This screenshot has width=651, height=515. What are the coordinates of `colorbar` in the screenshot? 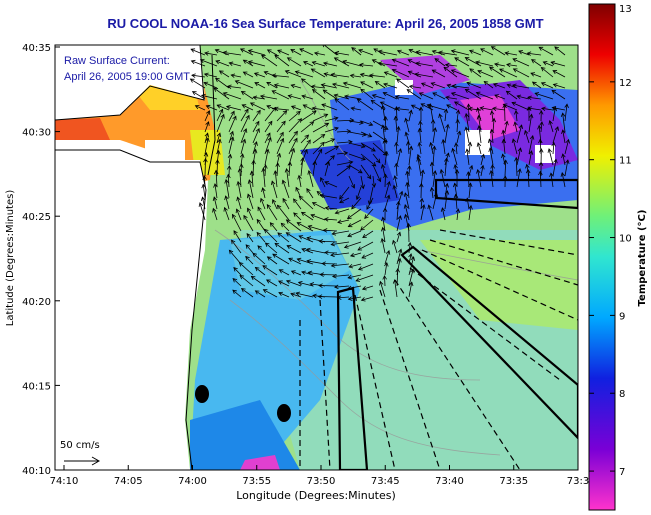 It's located at (602, 257).